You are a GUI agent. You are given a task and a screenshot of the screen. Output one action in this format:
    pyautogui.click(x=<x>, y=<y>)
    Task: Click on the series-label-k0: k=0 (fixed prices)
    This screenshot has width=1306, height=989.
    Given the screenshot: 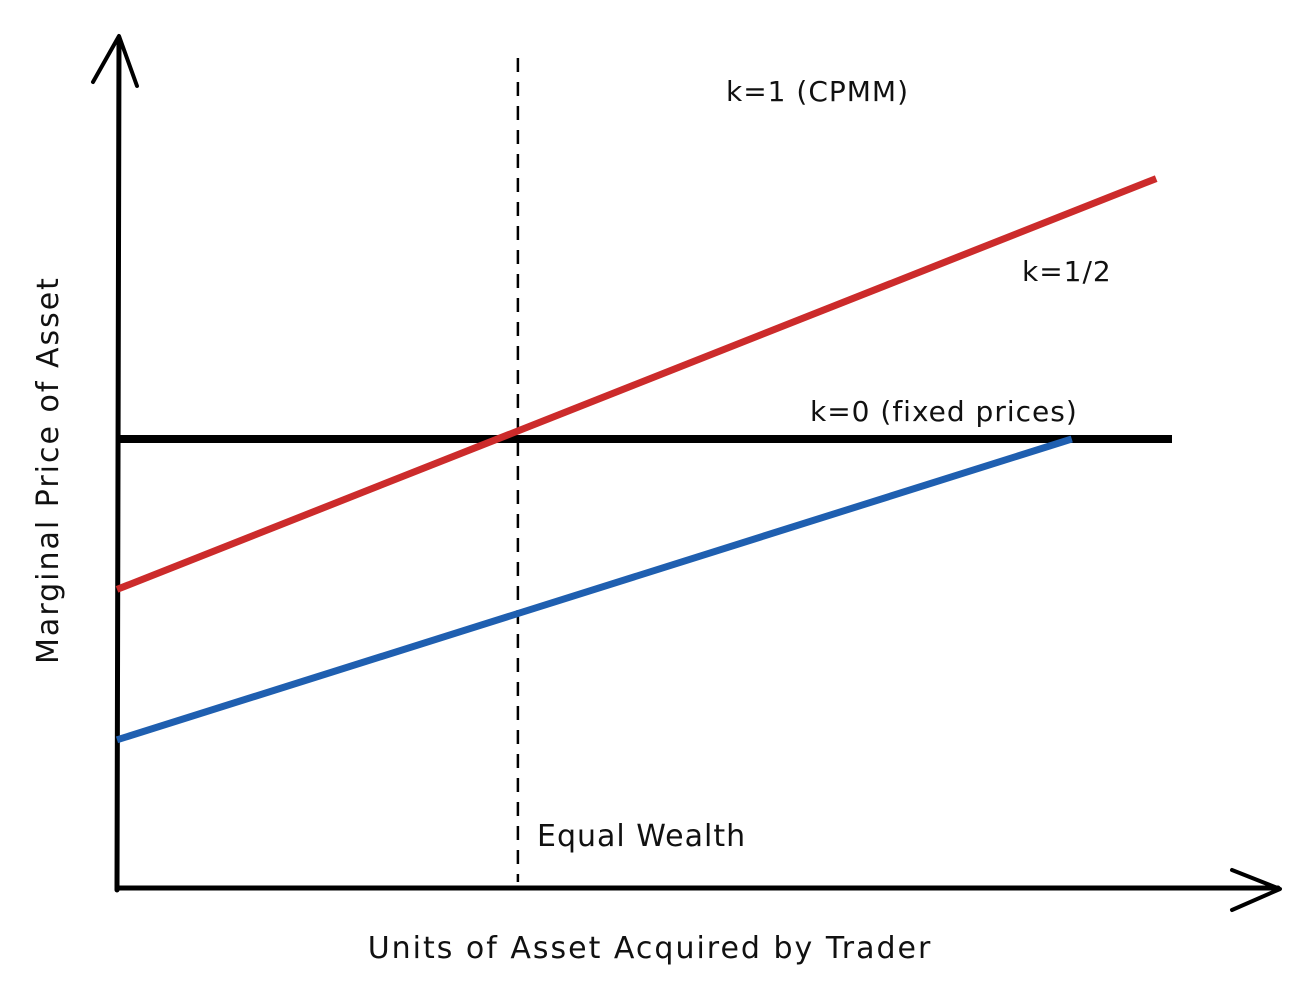 What is the action you would take?
    pyautogui.click(x=944, y=411)
    